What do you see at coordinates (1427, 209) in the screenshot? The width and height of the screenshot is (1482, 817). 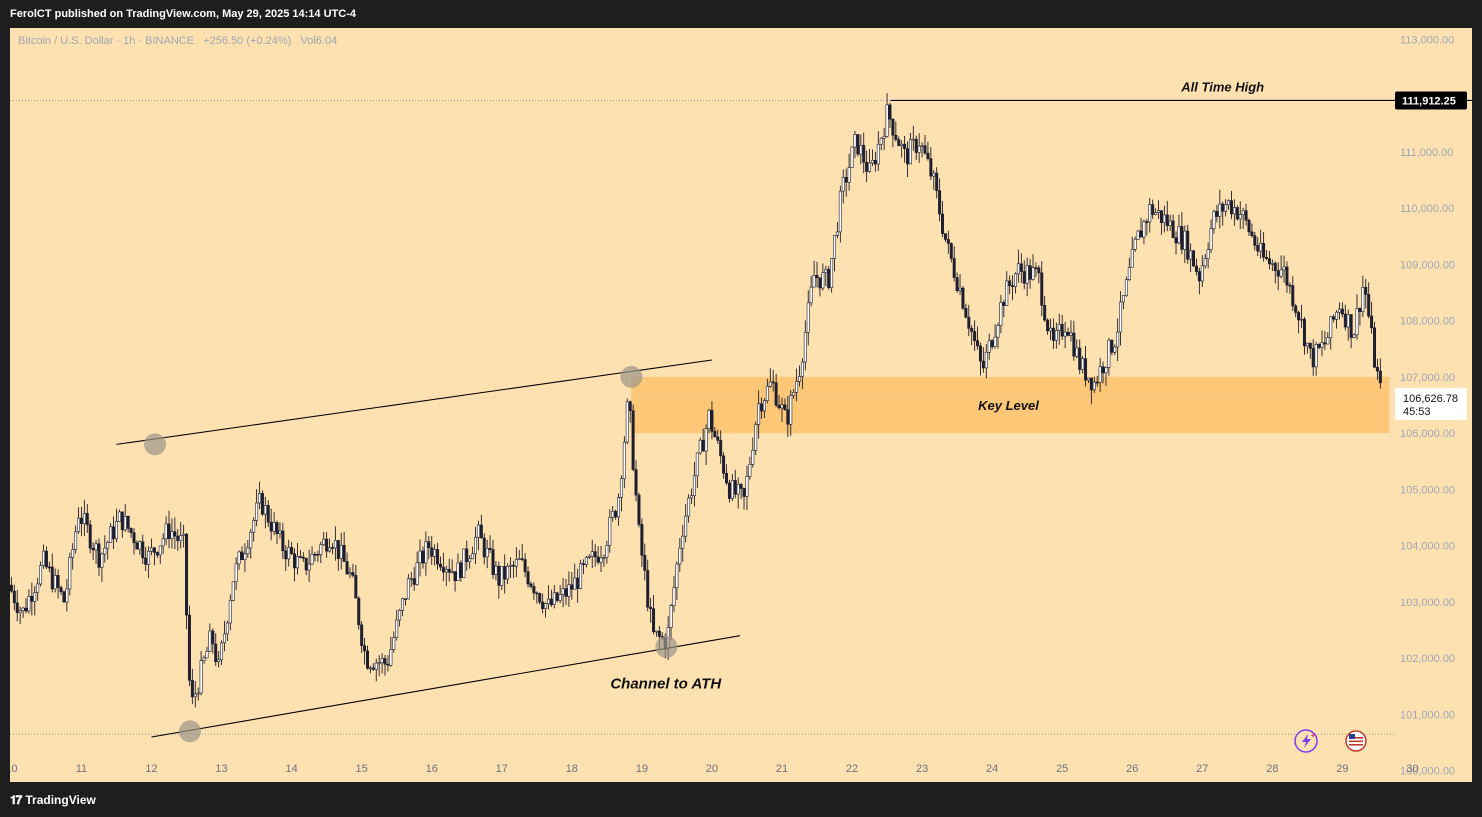 I see `y-tick-label: 110,000.00` at bounding box center [1427, 209].